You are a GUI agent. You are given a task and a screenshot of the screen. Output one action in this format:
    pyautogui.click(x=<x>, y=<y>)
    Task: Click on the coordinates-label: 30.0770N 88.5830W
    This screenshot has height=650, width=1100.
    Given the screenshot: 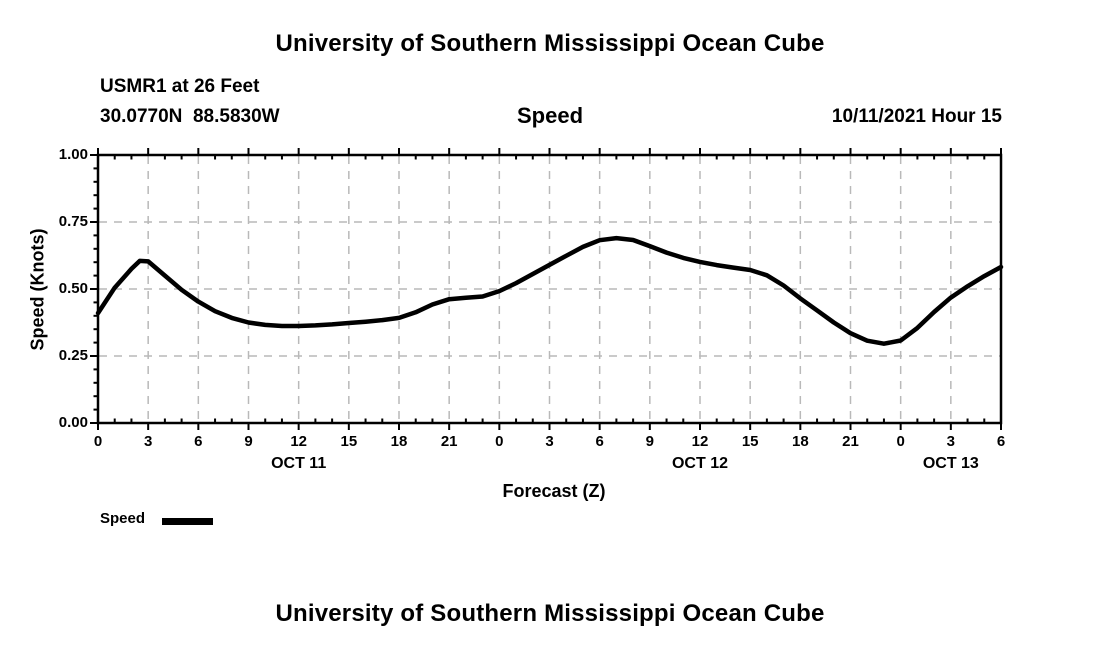 What is the action you would take?
    pyautogui.click(x=190, y=116)
    